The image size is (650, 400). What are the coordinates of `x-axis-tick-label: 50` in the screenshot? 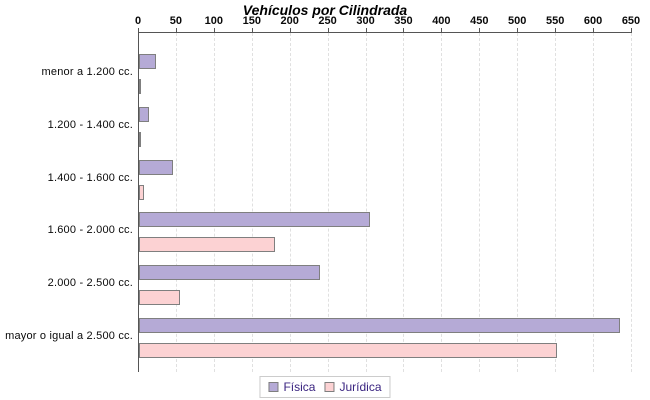 It's located at (176, 21).